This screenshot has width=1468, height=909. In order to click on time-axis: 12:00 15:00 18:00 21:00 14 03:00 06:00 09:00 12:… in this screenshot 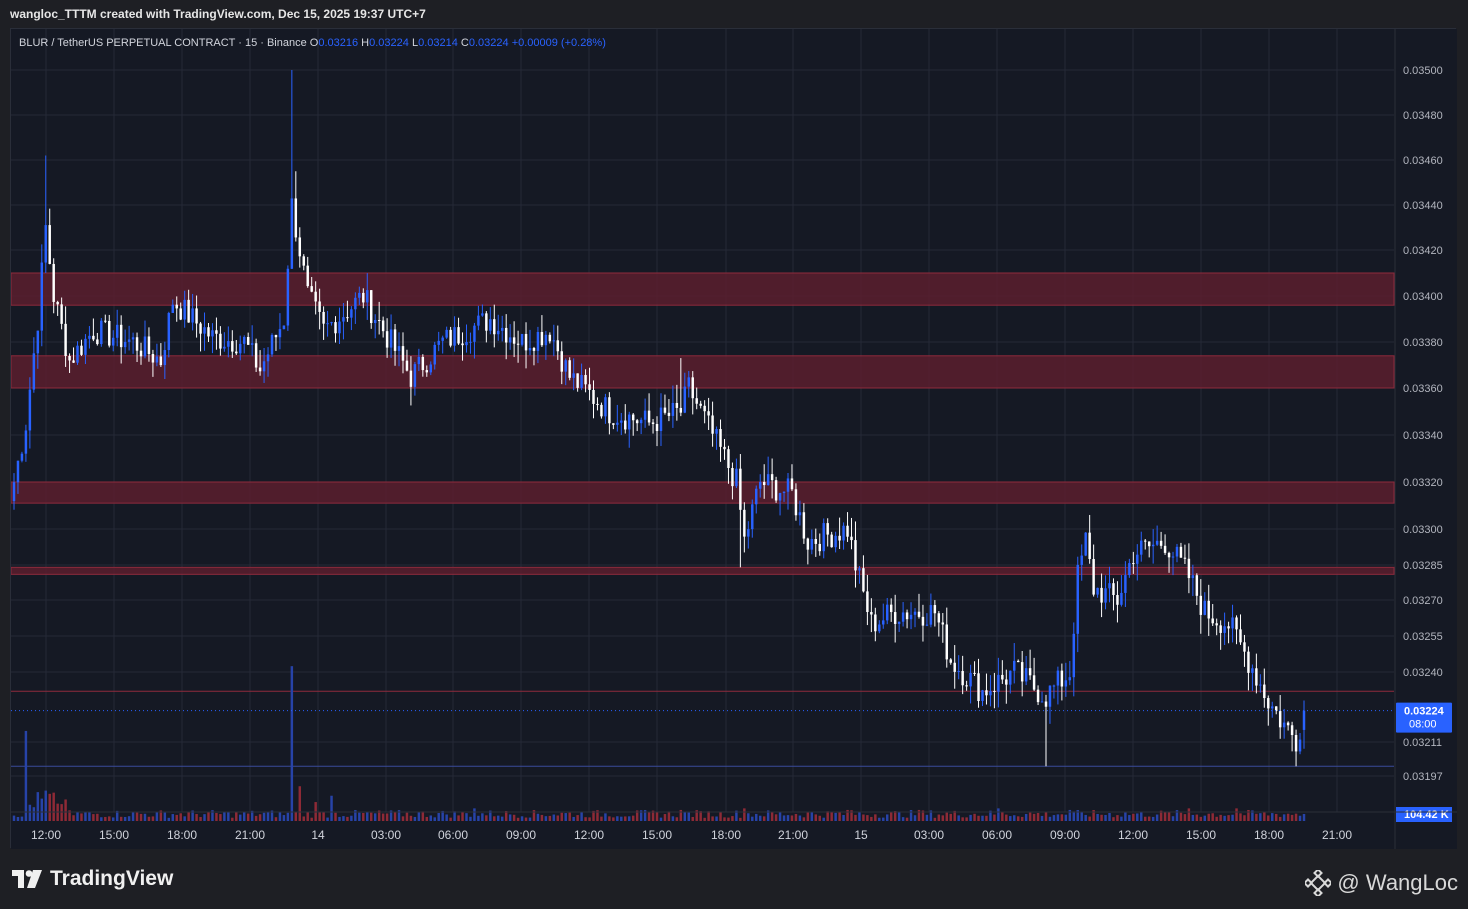, I will do `click(734, 826)`.